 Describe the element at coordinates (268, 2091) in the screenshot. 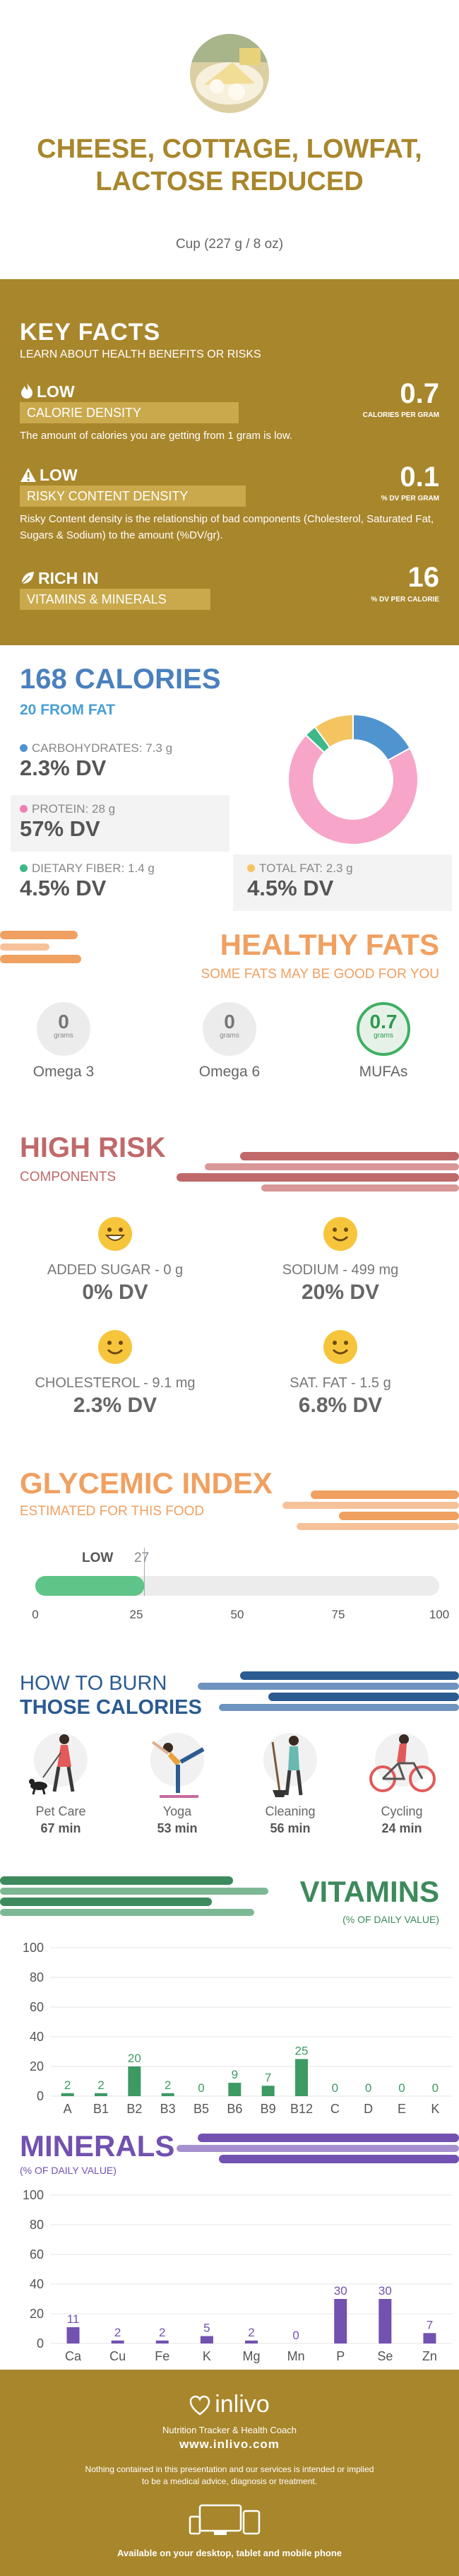

I see `bar-B9` at that location.